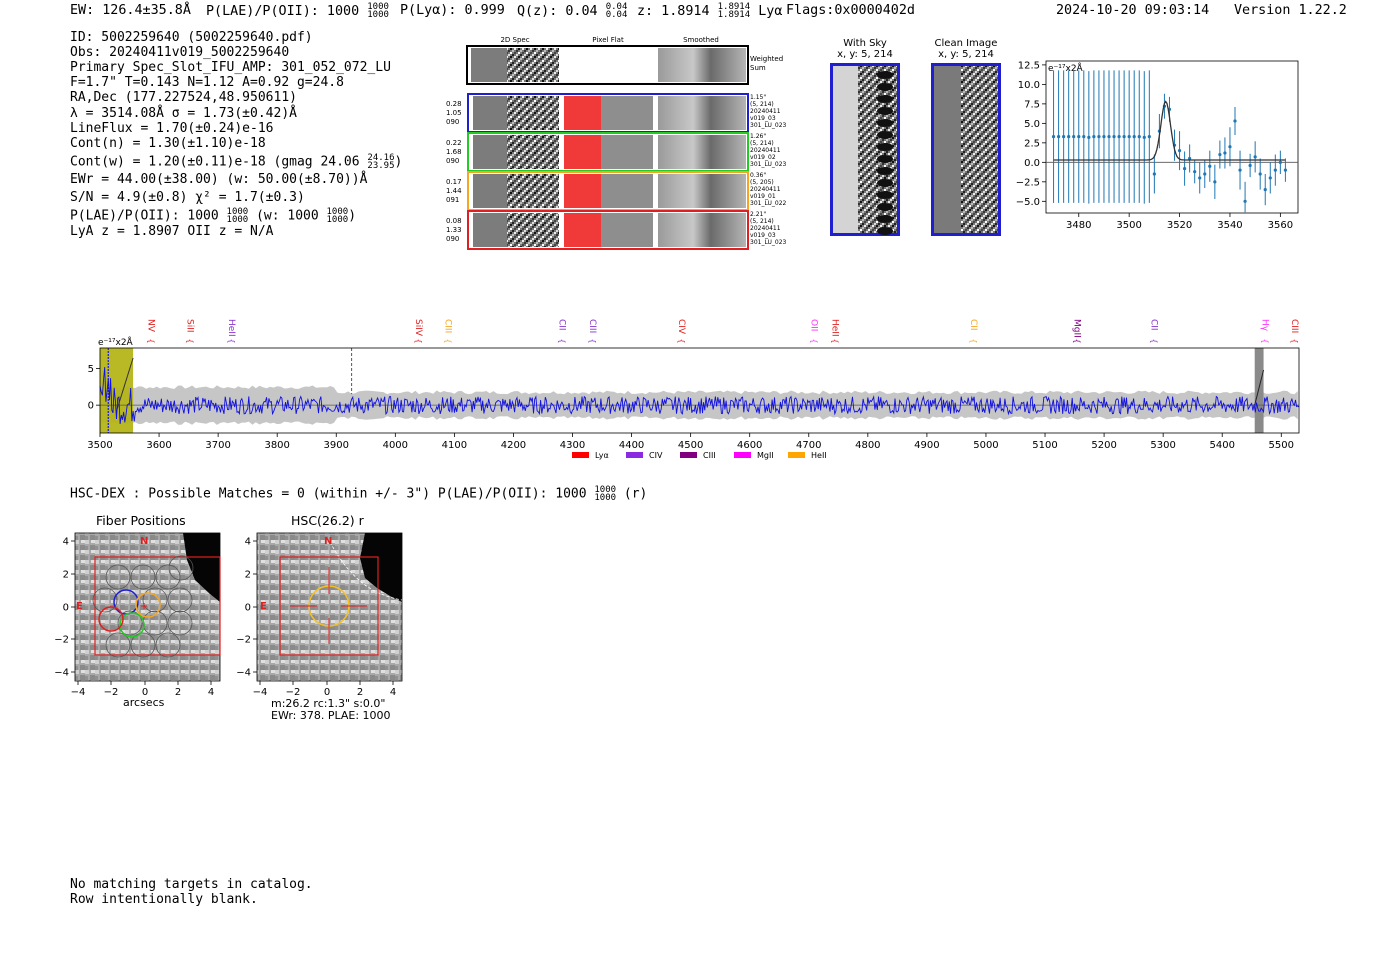 Image resolution: width=1400 pixels, height=953 pixels. What do you see at coordinates (966, 43) in the screenshot?
I see `clean-image-title: Clean Image` at bounding box center [966, 43].